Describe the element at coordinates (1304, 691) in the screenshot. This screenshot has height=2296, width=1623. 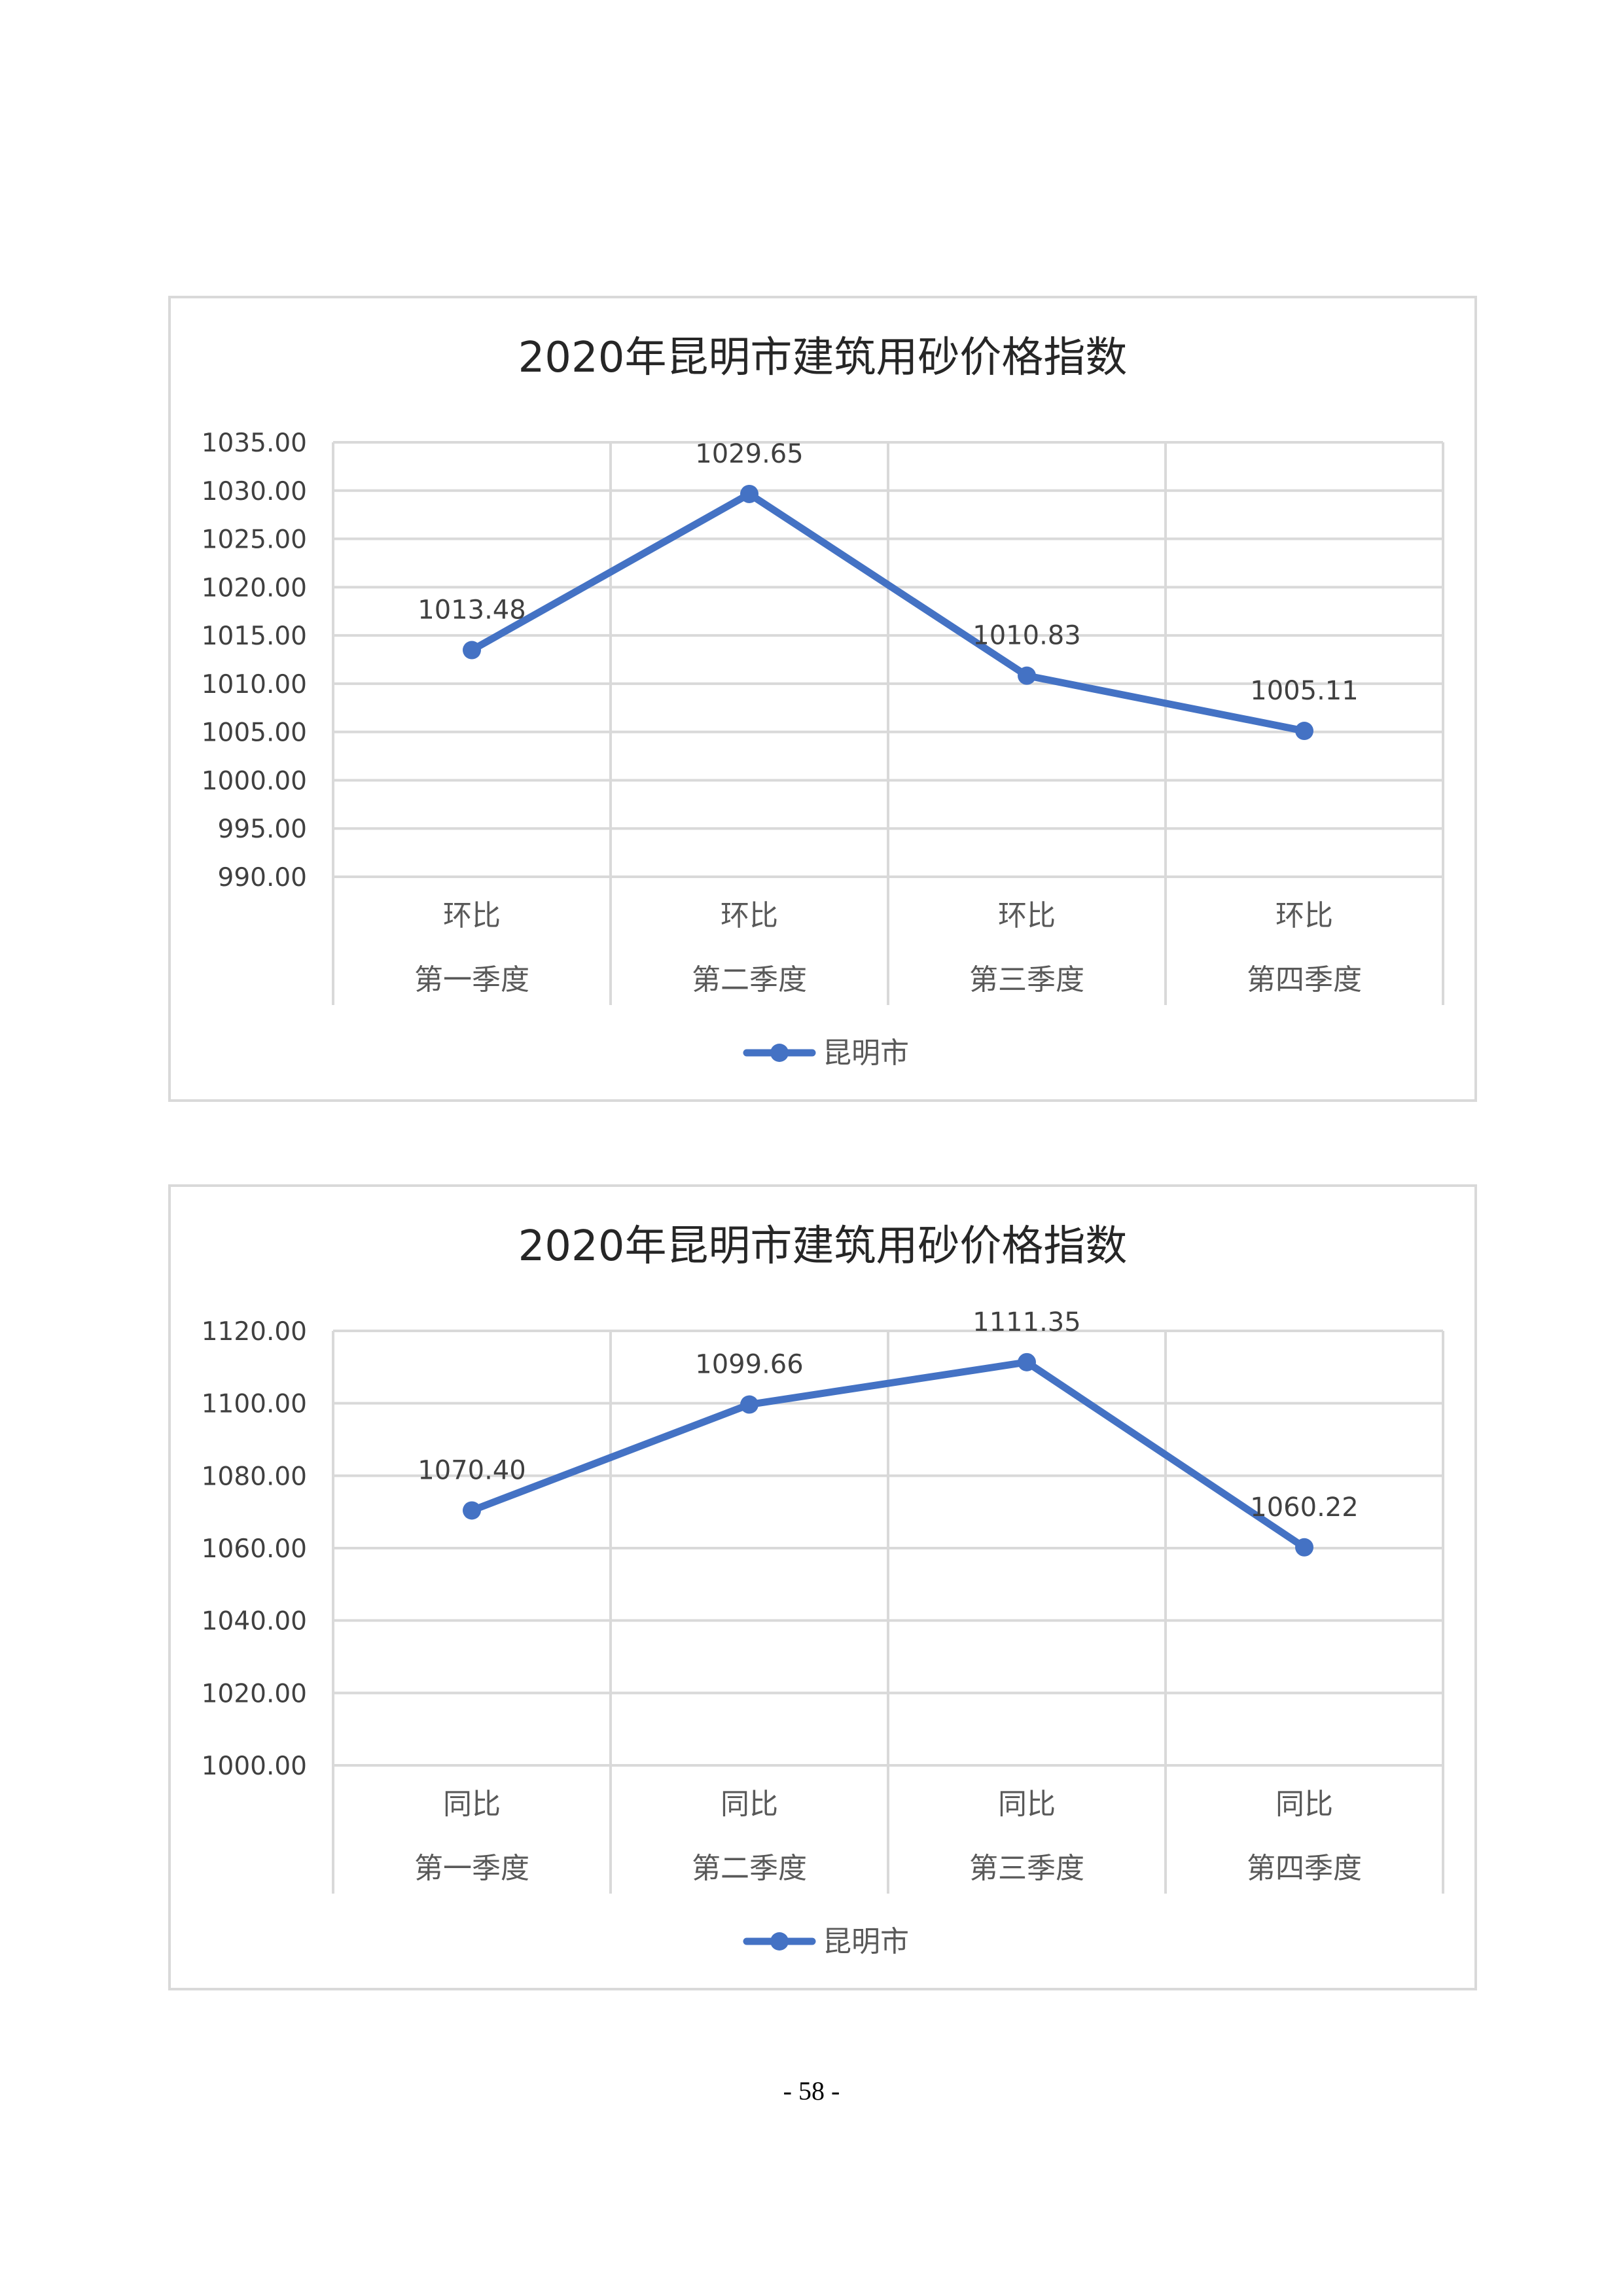
I see `chart-1-data-label: 1005.11` at that location.